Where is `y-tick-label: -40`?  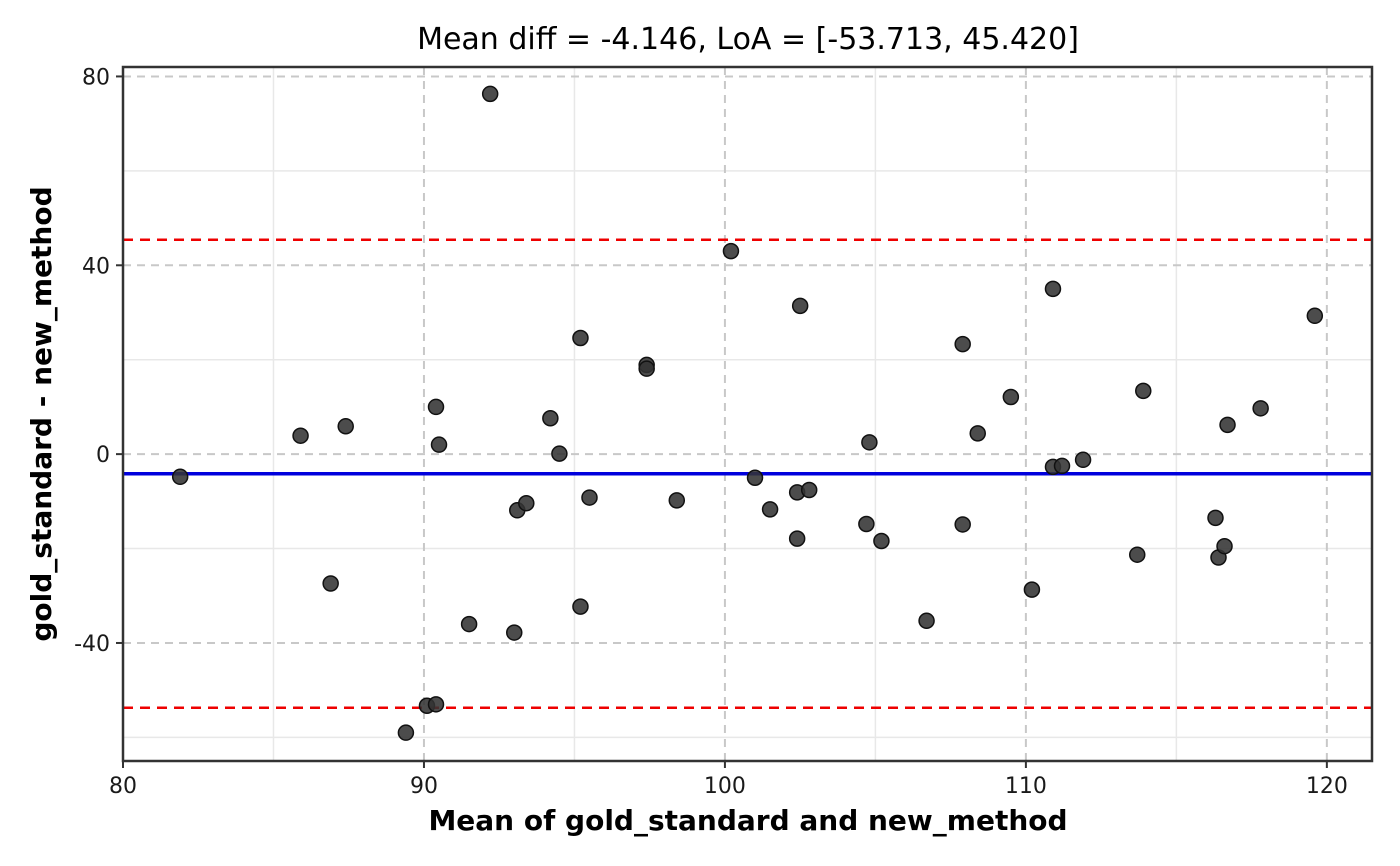
y-tick-label: -40 is located at coordinates (92, 644).